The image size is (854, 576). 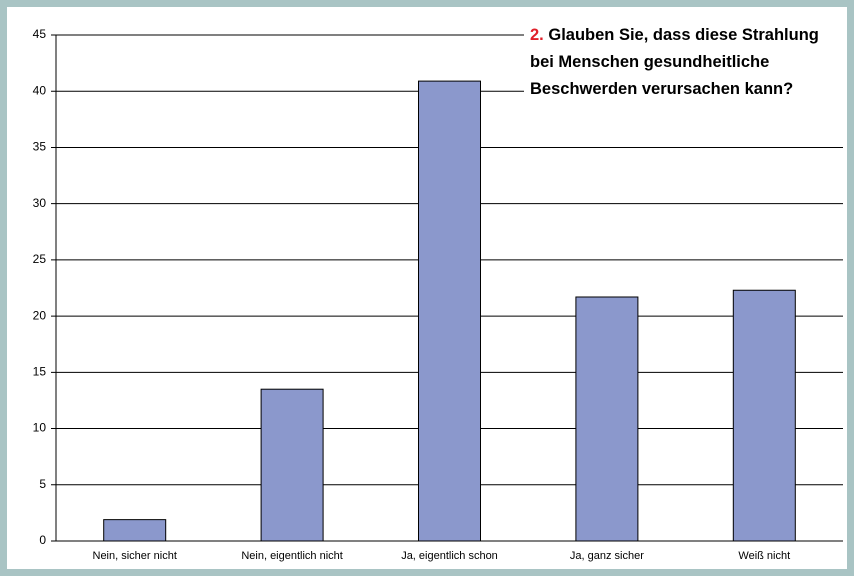 I want to click on chart-title: 2. Glauben Sie, dass diese Strahlung, so click(x=674, y=35).